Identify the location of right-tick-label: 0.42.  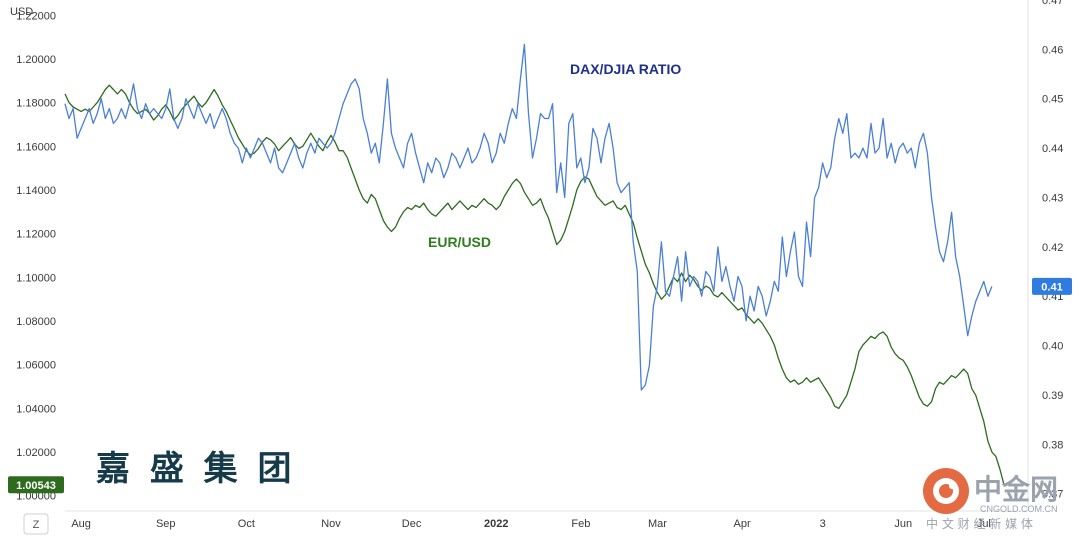
(1052, 248).